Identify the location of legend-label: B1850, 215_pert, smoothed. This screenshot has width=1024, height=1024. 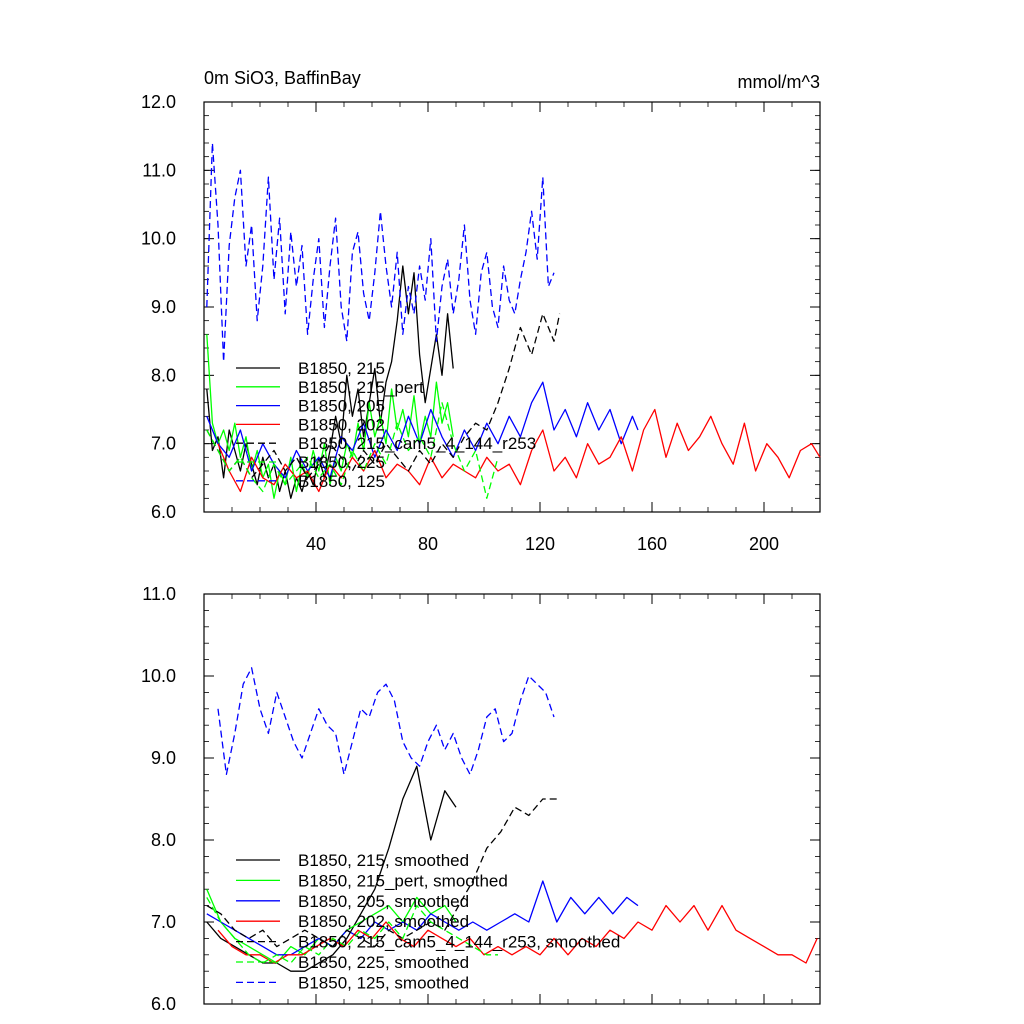
(403, 880).